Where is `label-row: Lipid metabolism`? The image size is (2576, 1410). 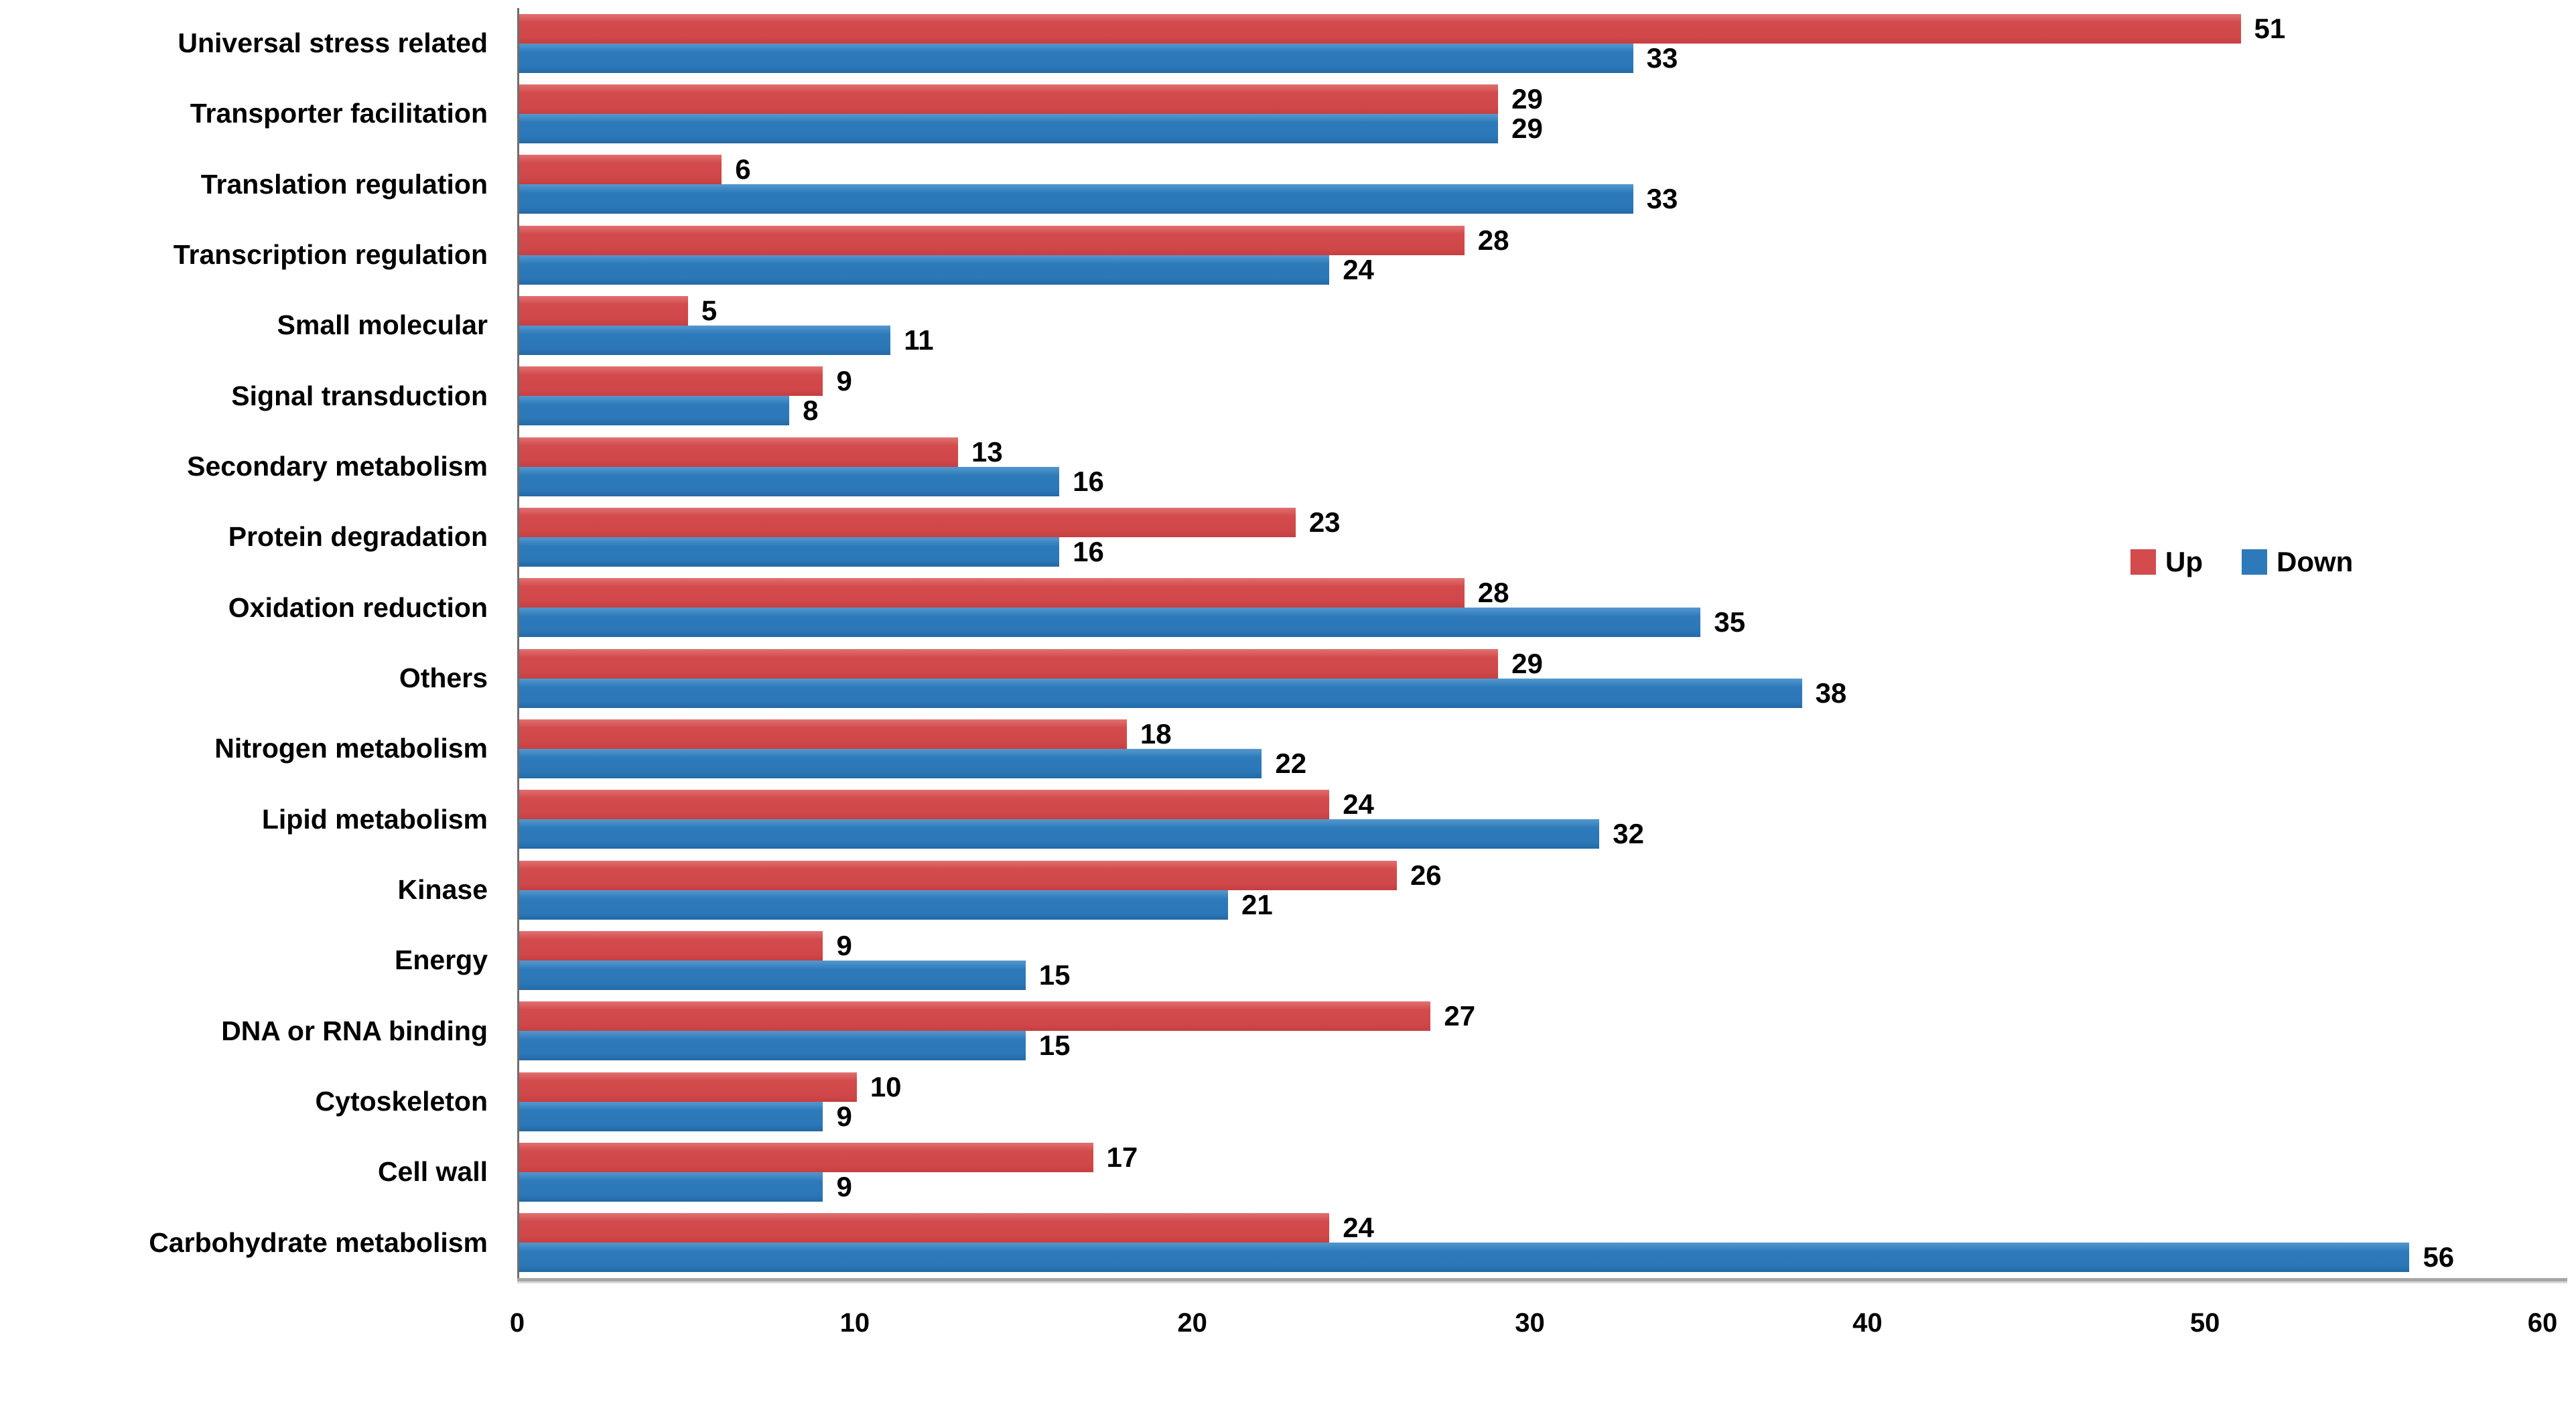
label-row: Lipid metabolism is located at coordinates (251, 819).